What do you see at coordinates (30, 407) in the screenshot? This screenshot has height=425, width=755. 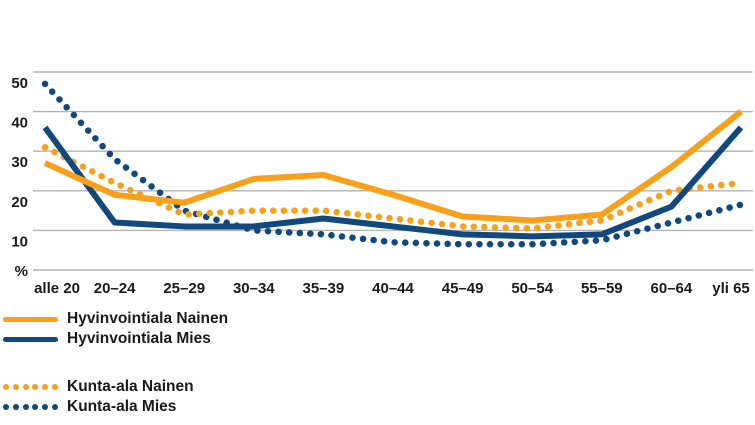 I see `legend-swatch-dotted-blue` at bounding box center [30, 407].